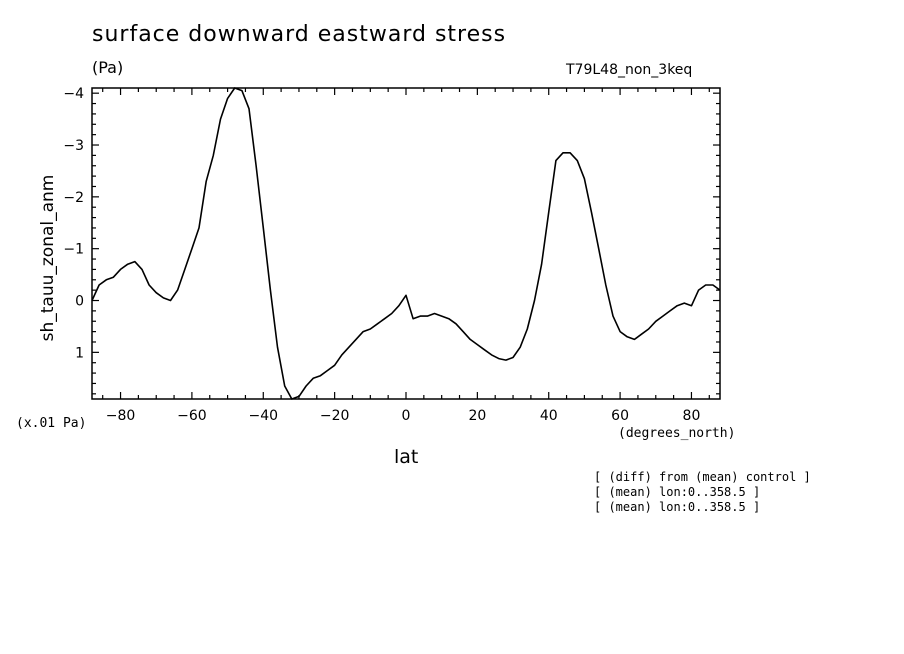 Image resolution: width=904 pixels, height=654 pixels. I want to click on scale-note: (x.01 Pa), so click(51, 423).